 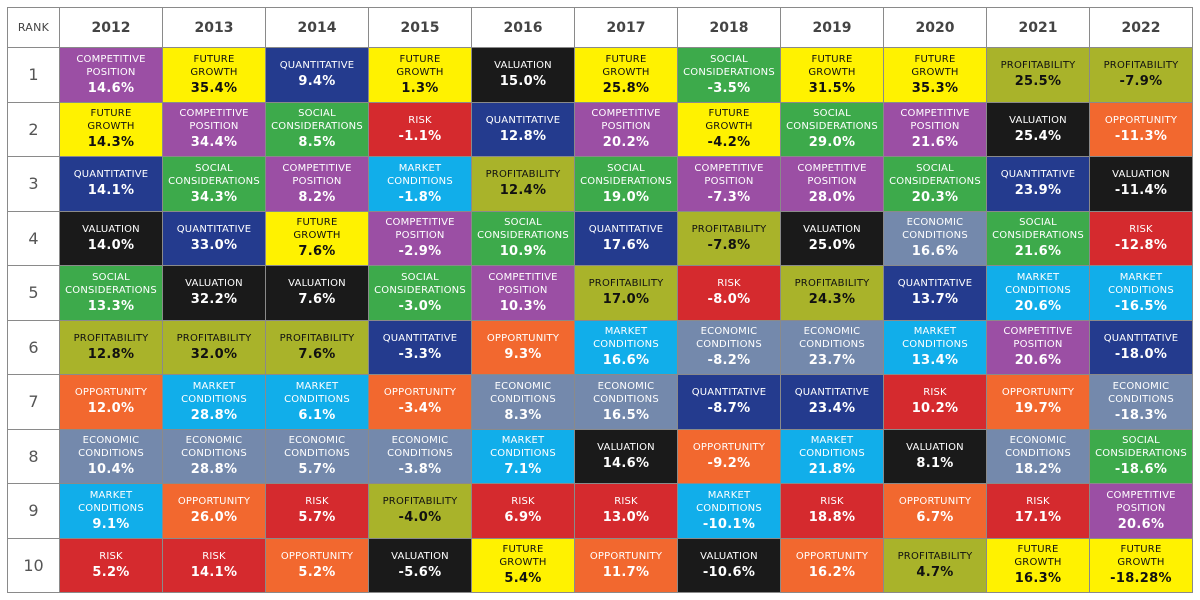 I want to click on factor-cell: FUTURE GROWTH 7.6%, so click(x=317, y=238).